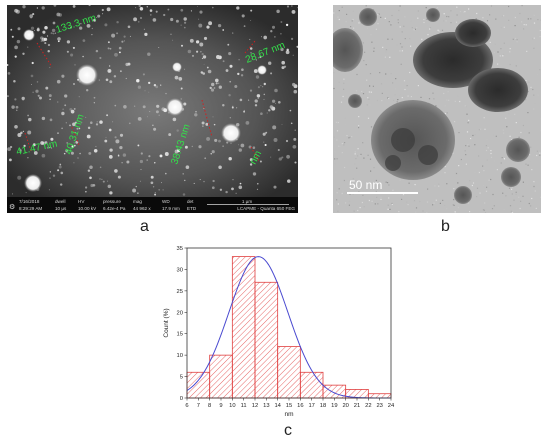  Describe the element at coordinates (171, 208) in the screenshot. I see `info-wd: 17.9 mm` at that location.